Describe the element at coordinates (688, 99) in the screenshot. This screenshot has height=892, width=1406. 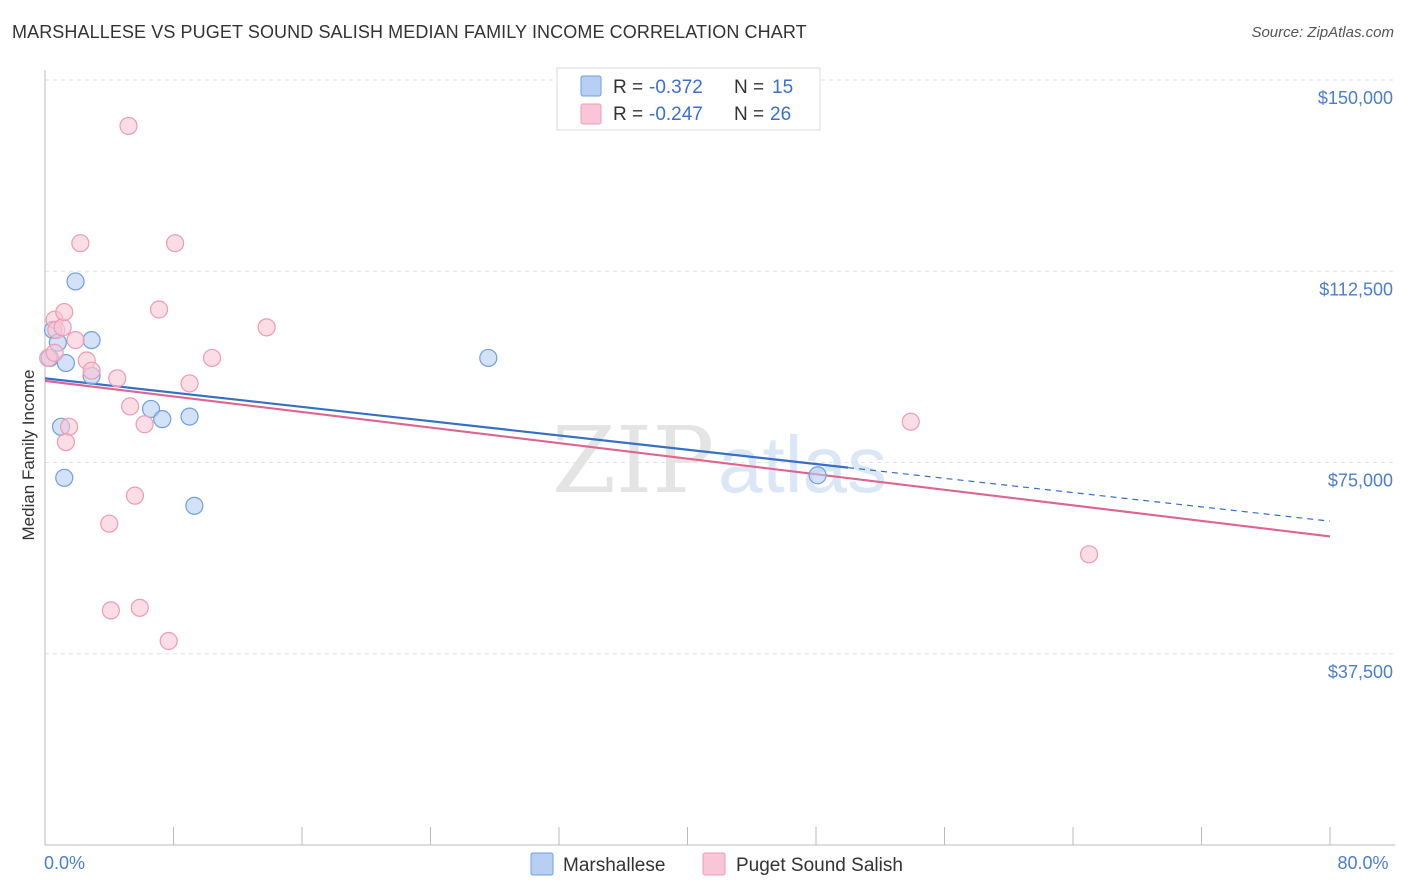
I see `top-legend: R = -0.372 N = 15 R = -0.247 N = 26` at that location.